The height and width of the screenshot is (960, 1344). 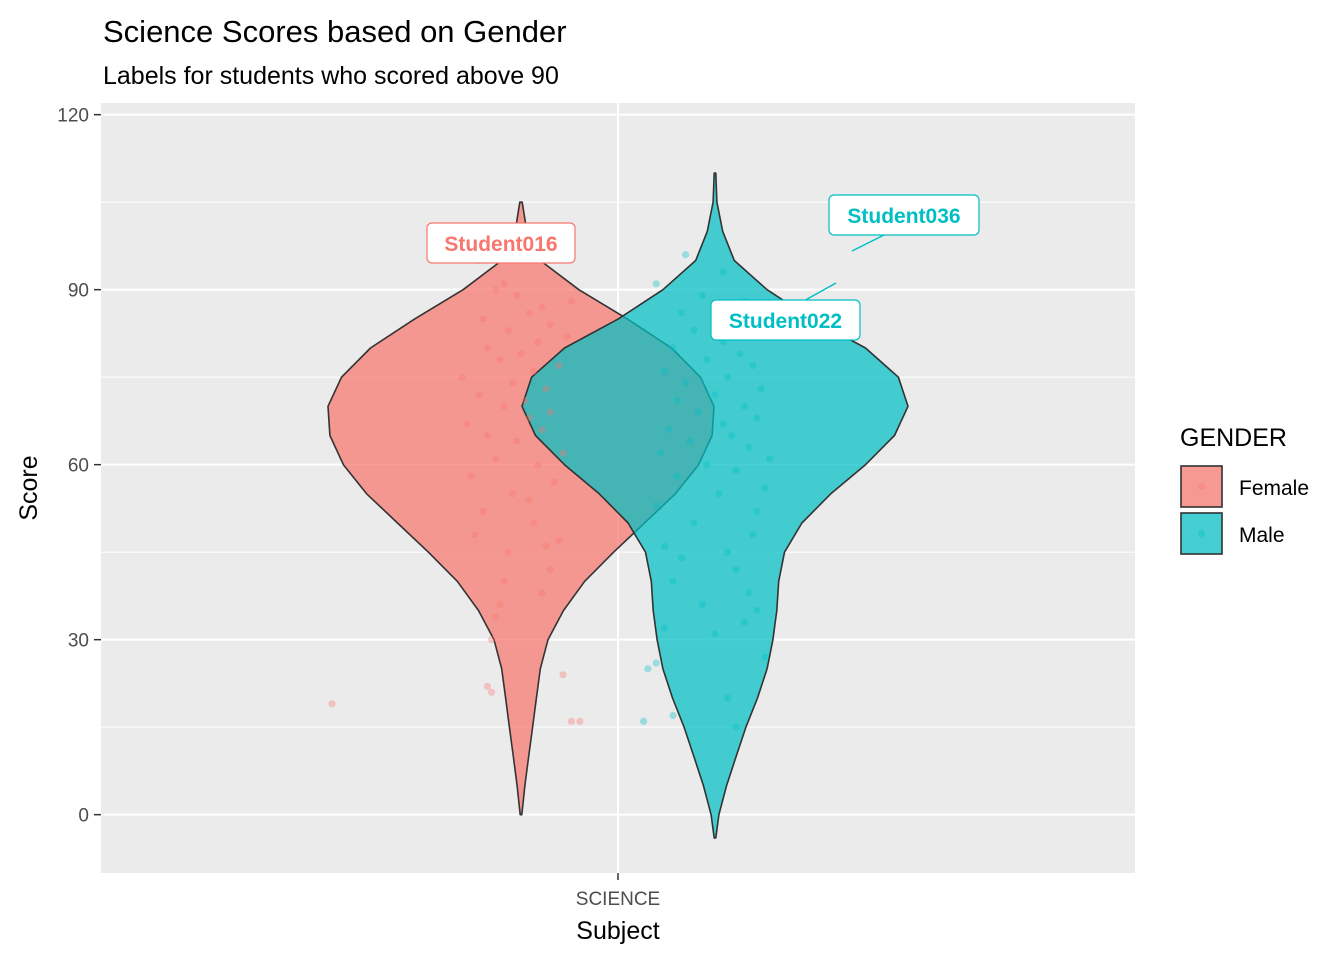 What do you see at coordinates (617, 931) in the screenshot?
I see `x-axis-title: Subject` at bounding box center [617, 931].